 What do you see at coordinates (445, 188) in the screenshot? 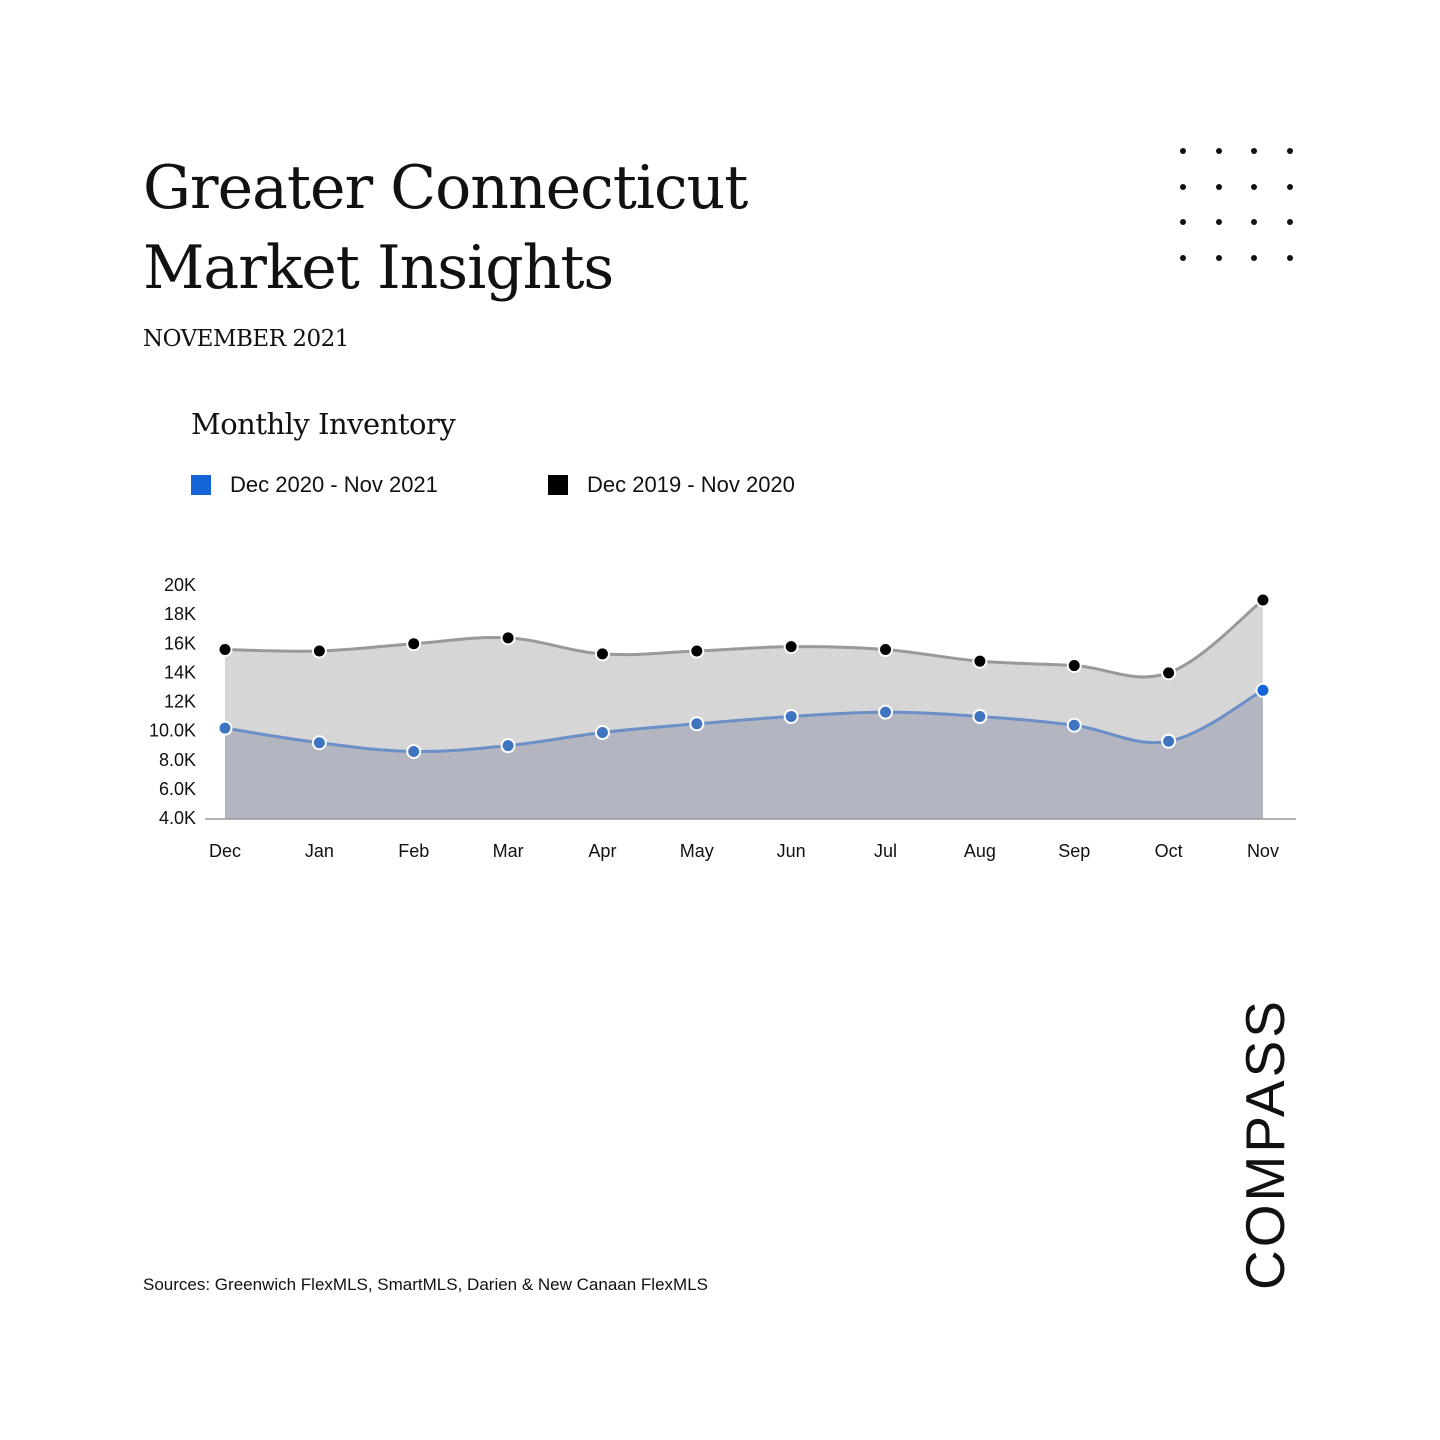
I see `title-line-1: Greater Connecticut` at bounding box center [445, 188].